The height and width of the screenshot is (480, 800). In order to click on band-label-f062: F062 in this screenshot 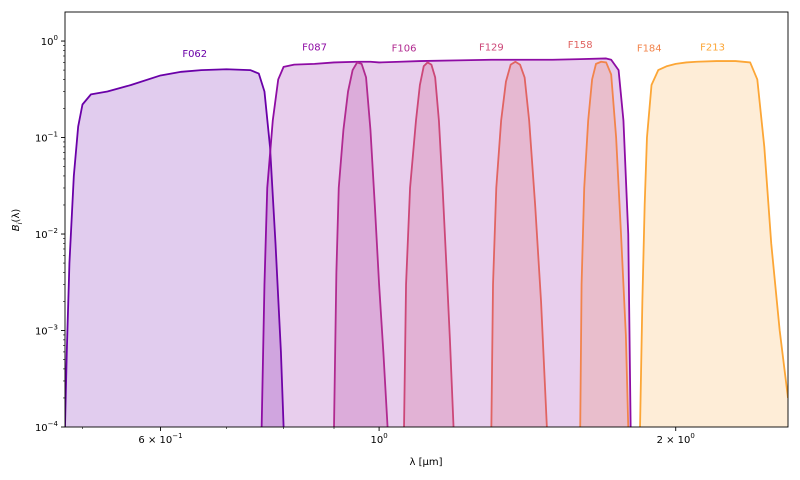, I will do `click(194, 54)`.